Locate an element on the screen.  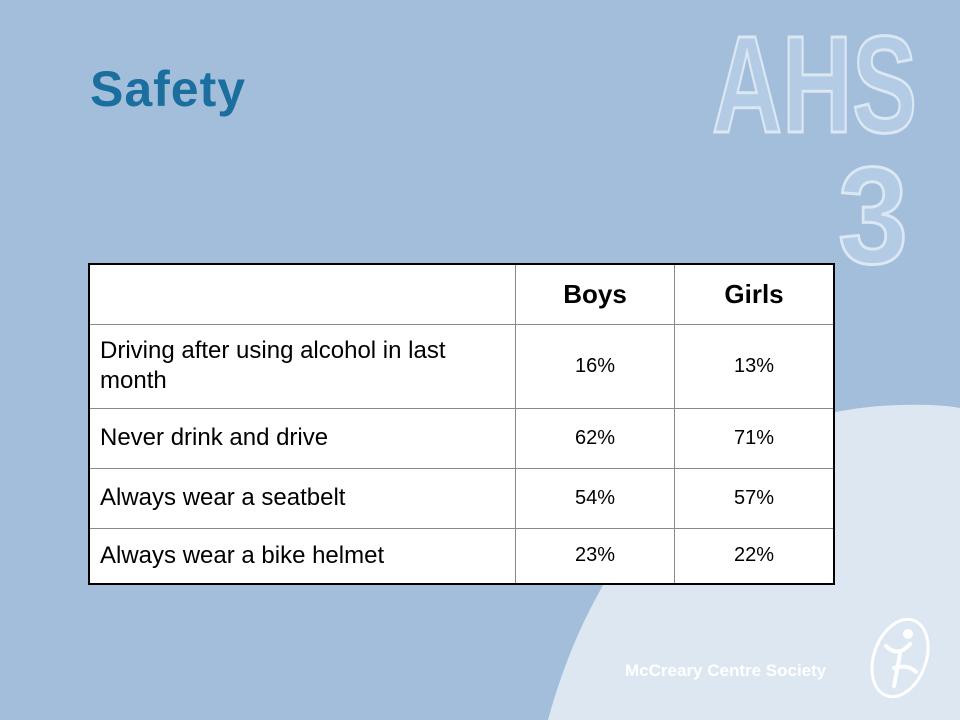
table-header-row: Boys Girls is located at coordinates (461, 294).